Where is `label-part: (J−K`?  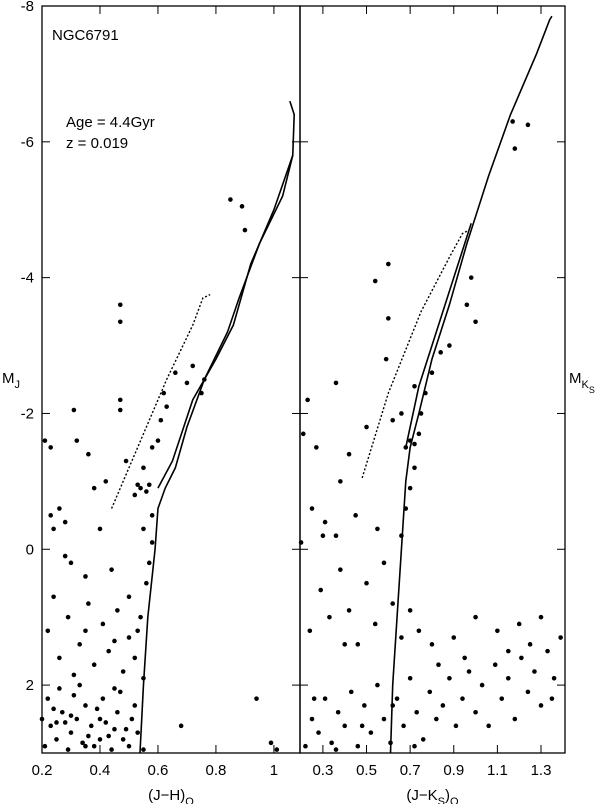
label-part: (J−K is located at coordinates (421, 795).